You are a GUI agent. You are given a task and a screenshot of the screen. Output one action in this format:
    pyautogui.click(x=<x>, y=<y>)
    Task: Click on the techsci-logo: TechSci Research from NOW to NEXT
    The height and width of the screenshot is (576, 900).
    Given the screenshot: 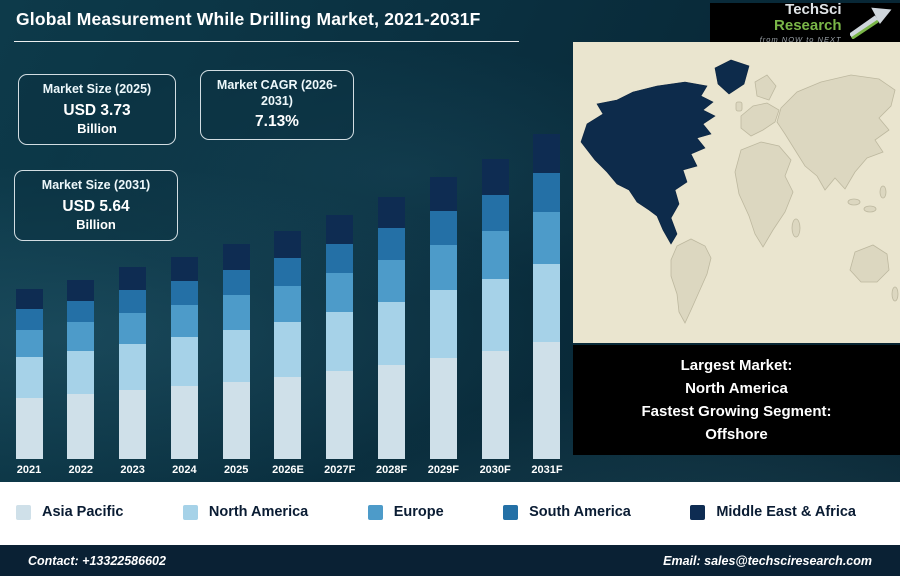 What is the action you would take?
    pyautogui.click(x=805, y=22)
    